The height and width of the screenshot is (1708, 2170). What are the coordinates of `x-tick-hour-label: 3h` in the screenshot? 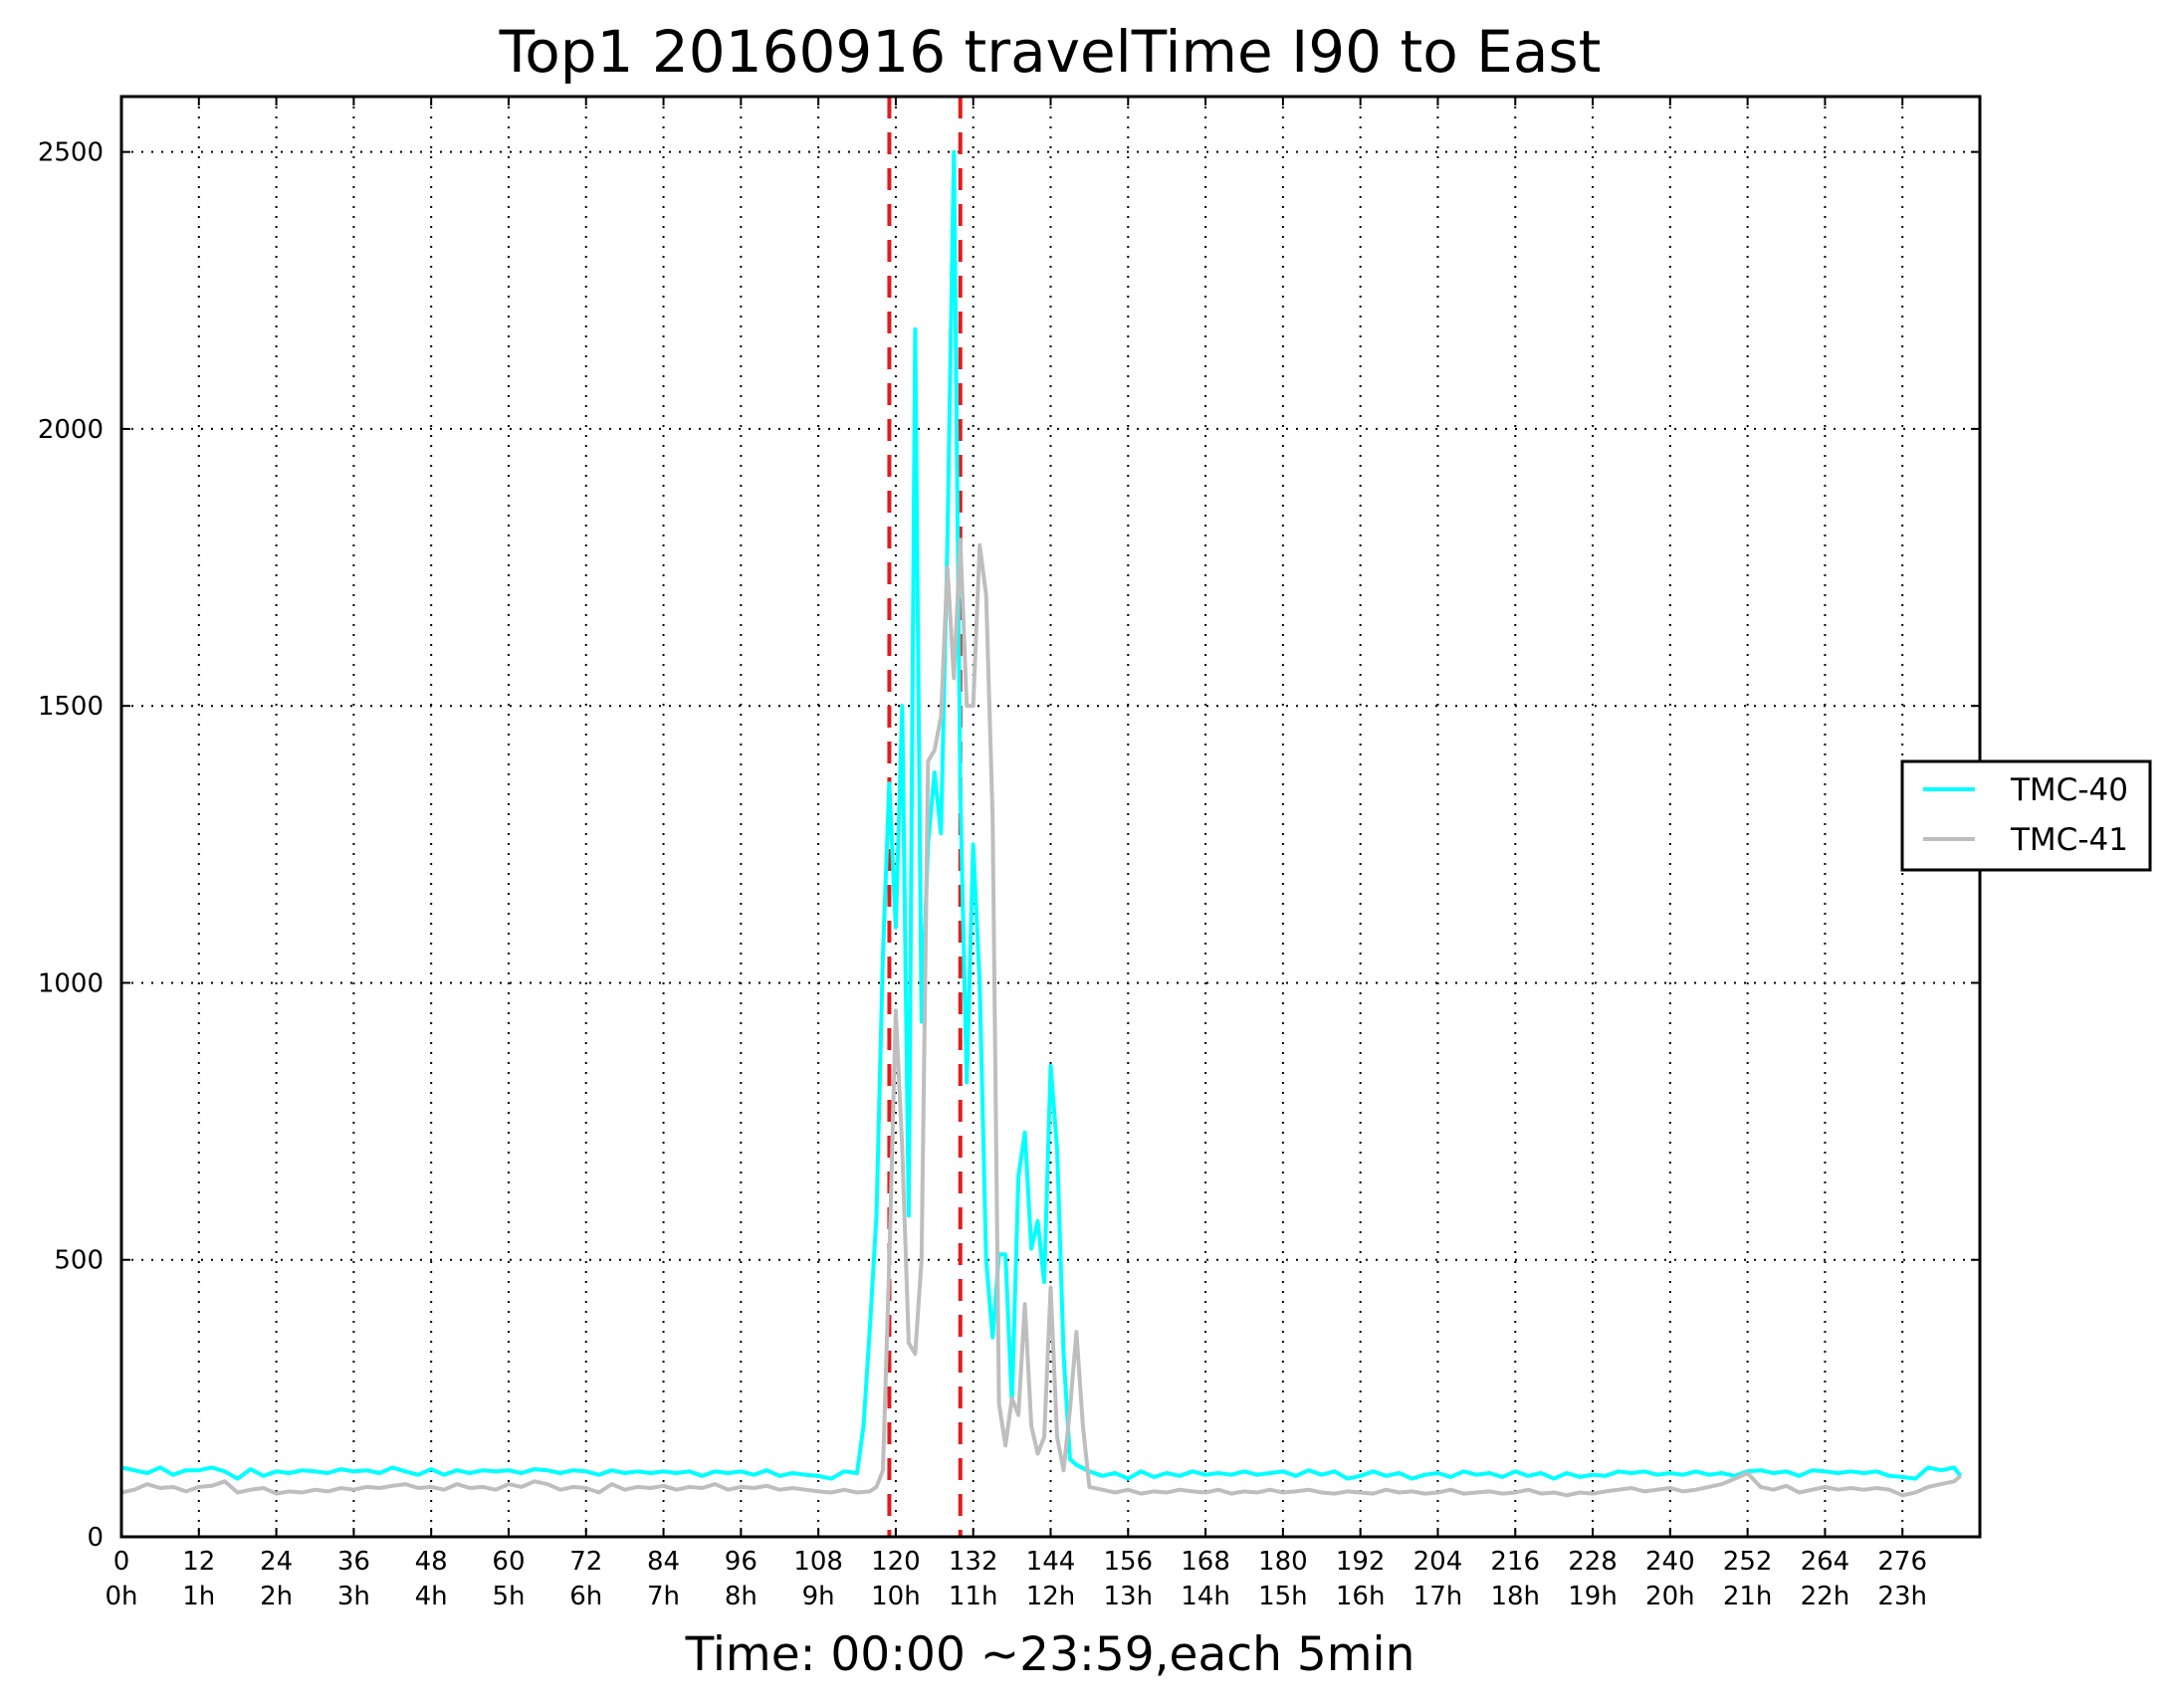 It's located at (354, 1596).